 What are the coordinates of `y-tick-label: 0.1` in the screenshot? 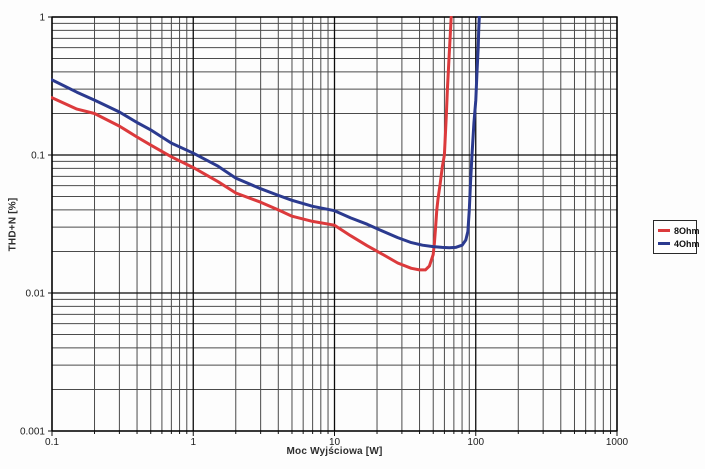 It's located at (38, 156).